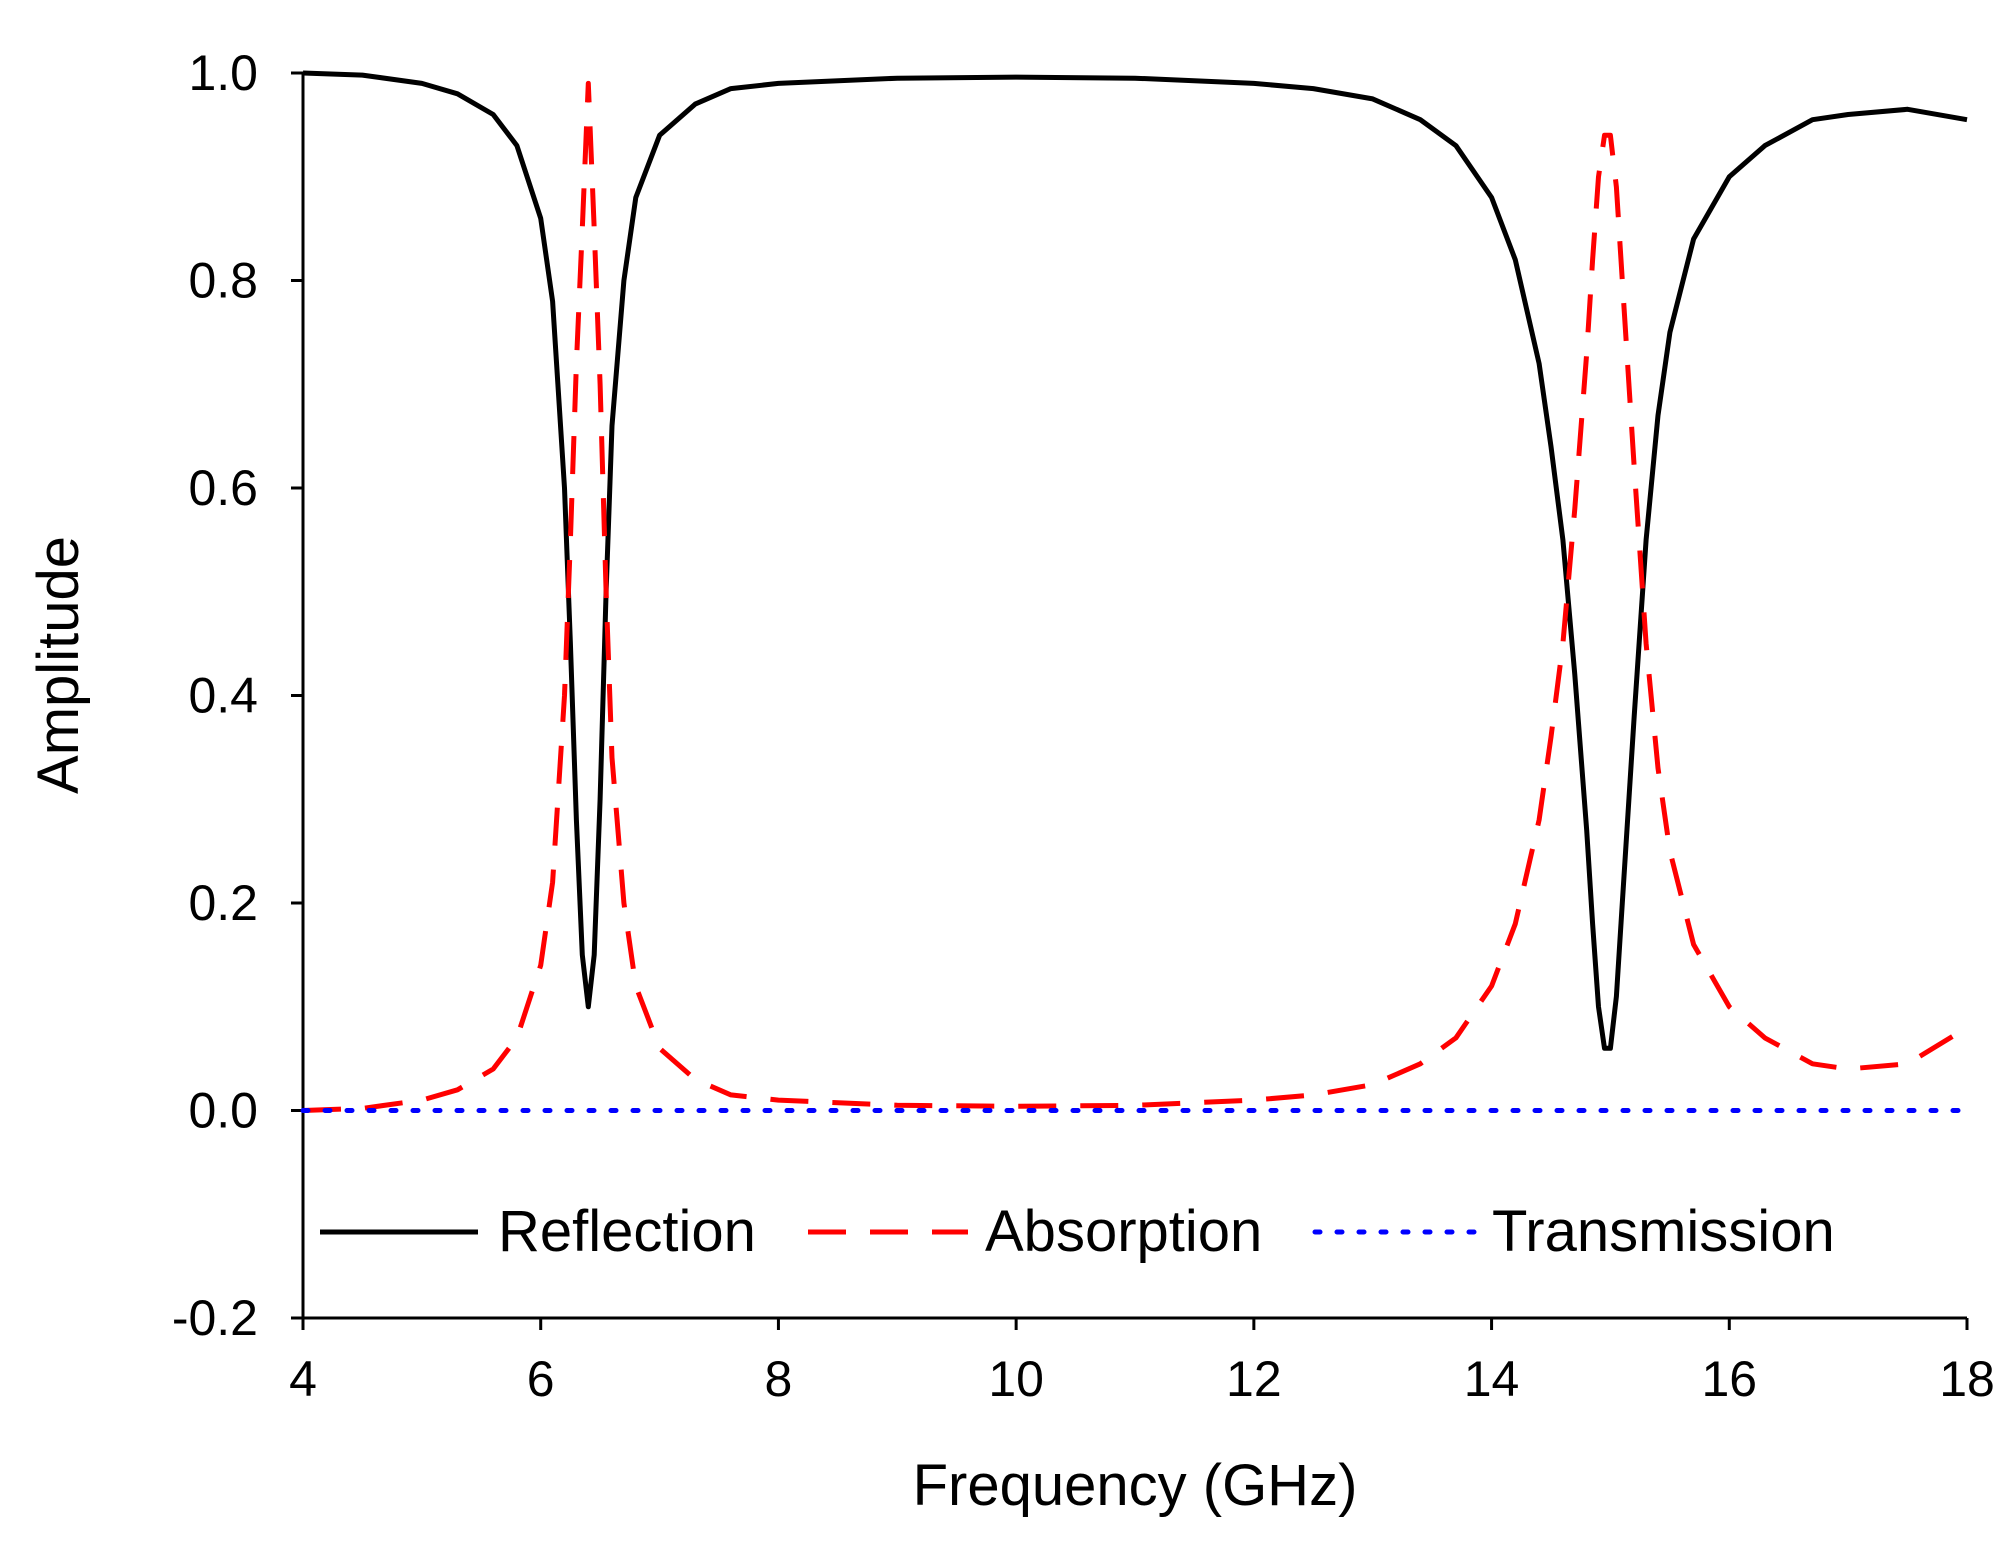 The width and height of the screenshot is (2016, 1547). I want to click on legend: Reflection Absorption Transmission, so click(1077, 1231).